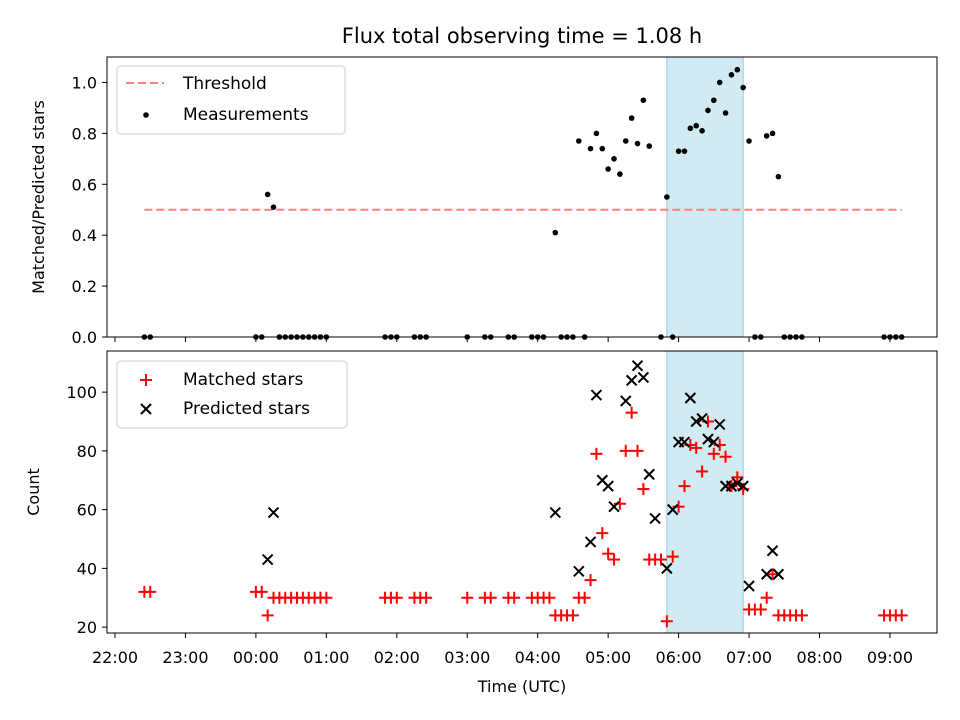 The height and width of the screenshot is (720, 960). I want to click on x-tick-label: 03:00, so click(467, 657).